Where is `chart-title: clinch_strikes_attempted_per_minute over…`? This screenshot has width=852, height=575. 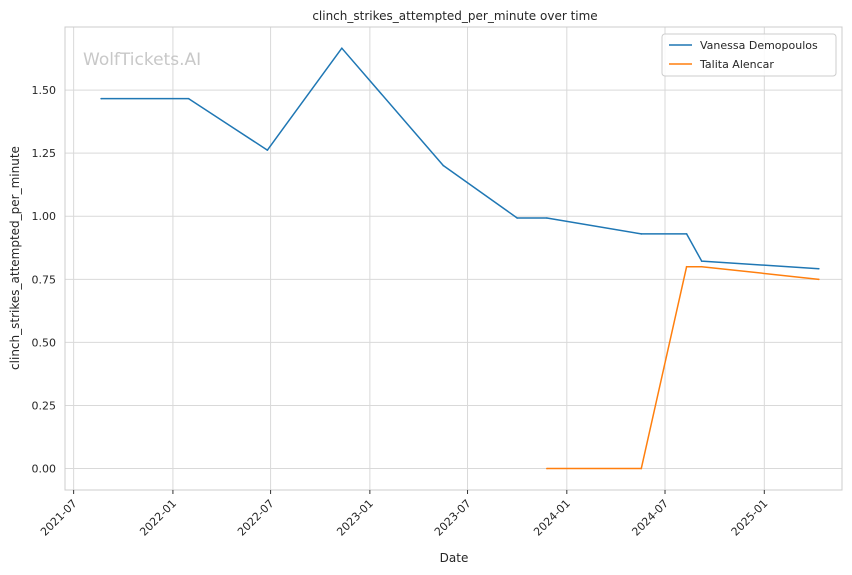 chart-title: clinch_strikes_attempted_per_minute over… is located at coordinates (454, 16).